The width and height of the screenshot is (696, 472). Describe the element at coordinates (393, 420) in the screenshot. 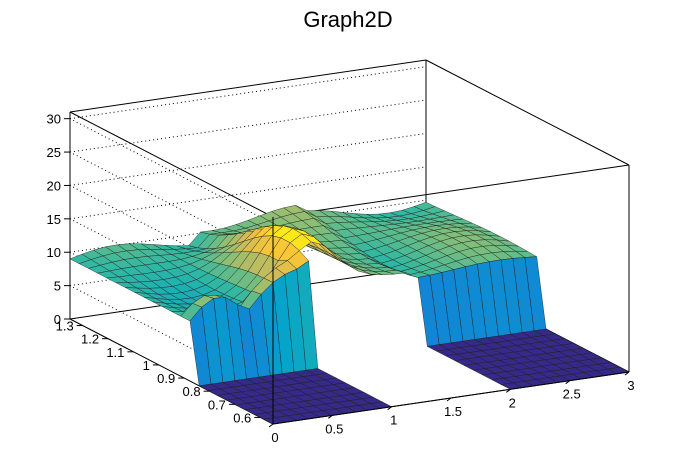

I see `x-tick-label: 1` at that location.